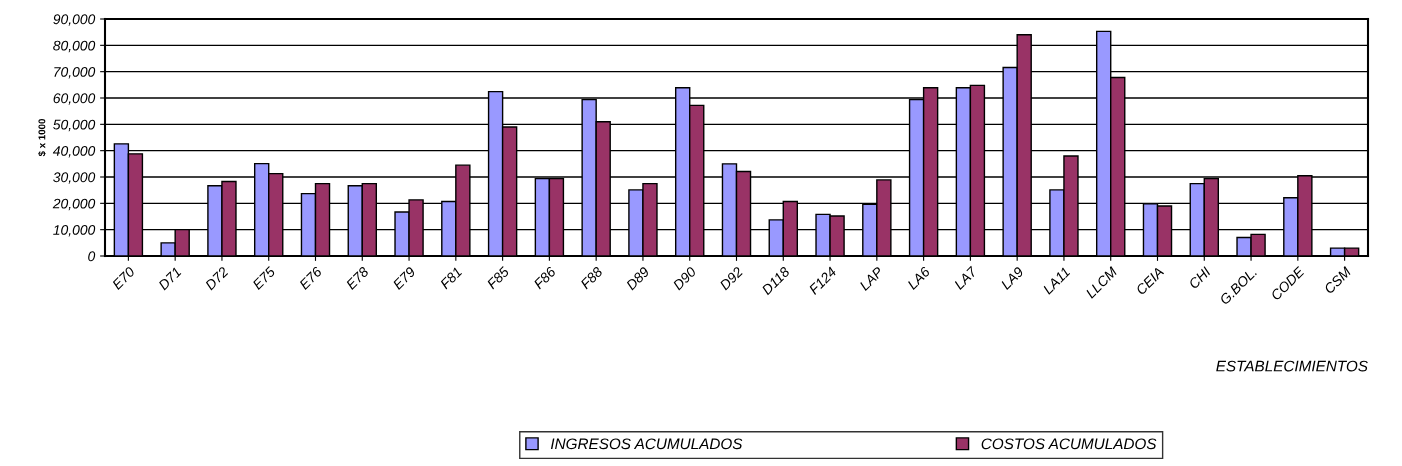  What do you see at coordinates (646, 444) in the screenshot?
I see `legend-label: INGRESOS ACUMULADOS` at bounding box center [646, 444].